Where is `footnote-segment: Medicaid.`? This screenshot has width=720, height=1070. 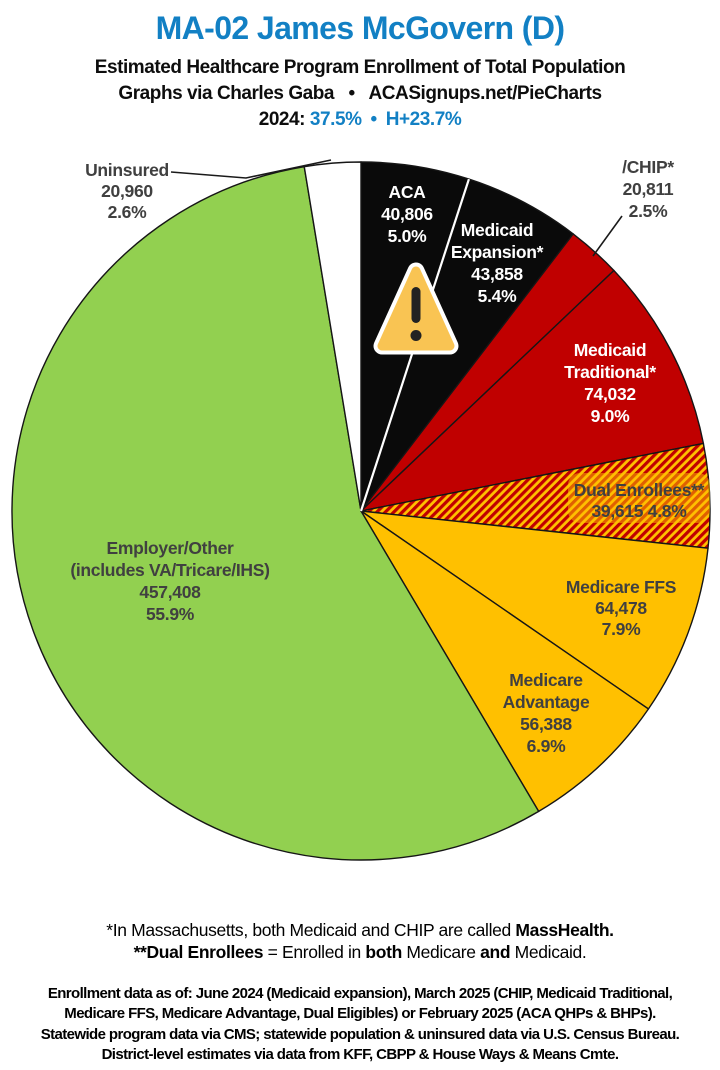
footnote-segment: Medicaid. is located at coordinates (548, 951).